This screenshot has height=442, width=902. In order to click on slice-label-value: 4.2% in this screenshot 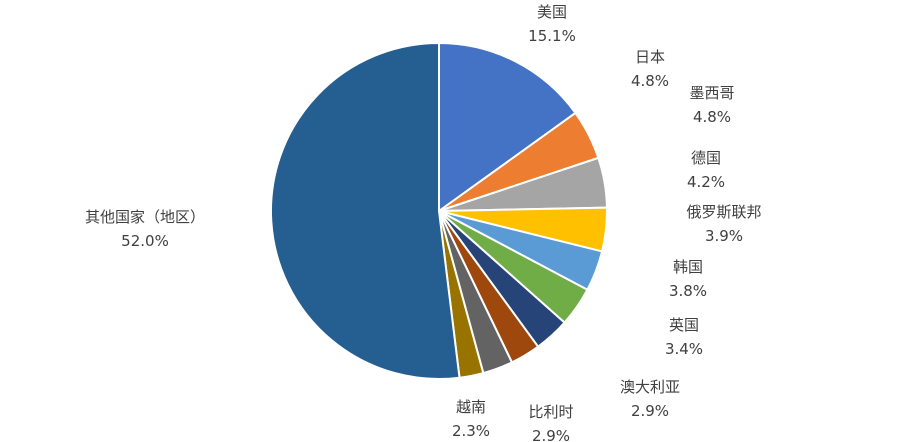, I will do `click(706, 182)`.